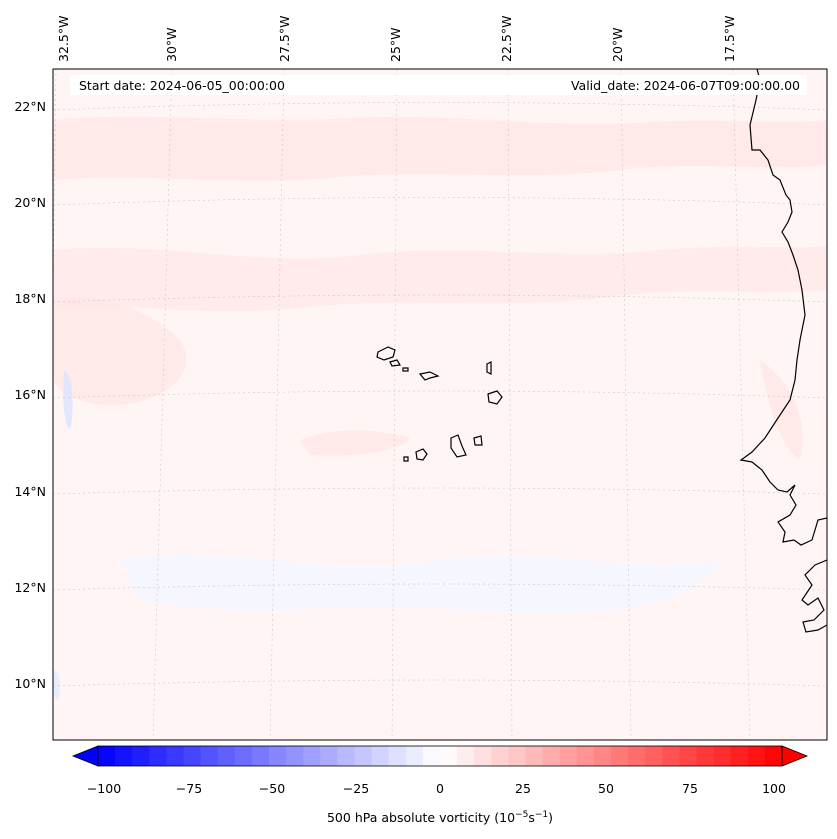 This screenshot has height=839, width=837. What do you see at coordinates (690, 788) in the screenshot?
I see `colorbar-tick-label: 75` at bounding box center [690, 788].